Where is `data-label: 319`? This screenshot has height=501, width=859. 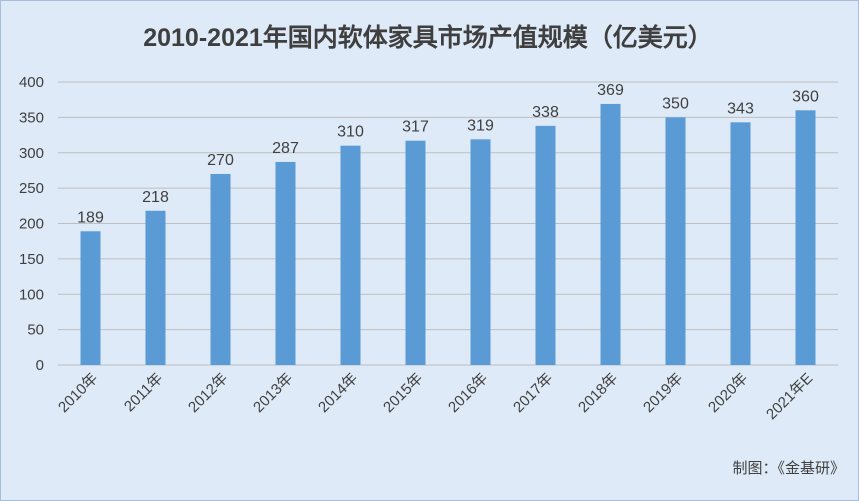
data-label: 319 is located at coordinates (480, 125).